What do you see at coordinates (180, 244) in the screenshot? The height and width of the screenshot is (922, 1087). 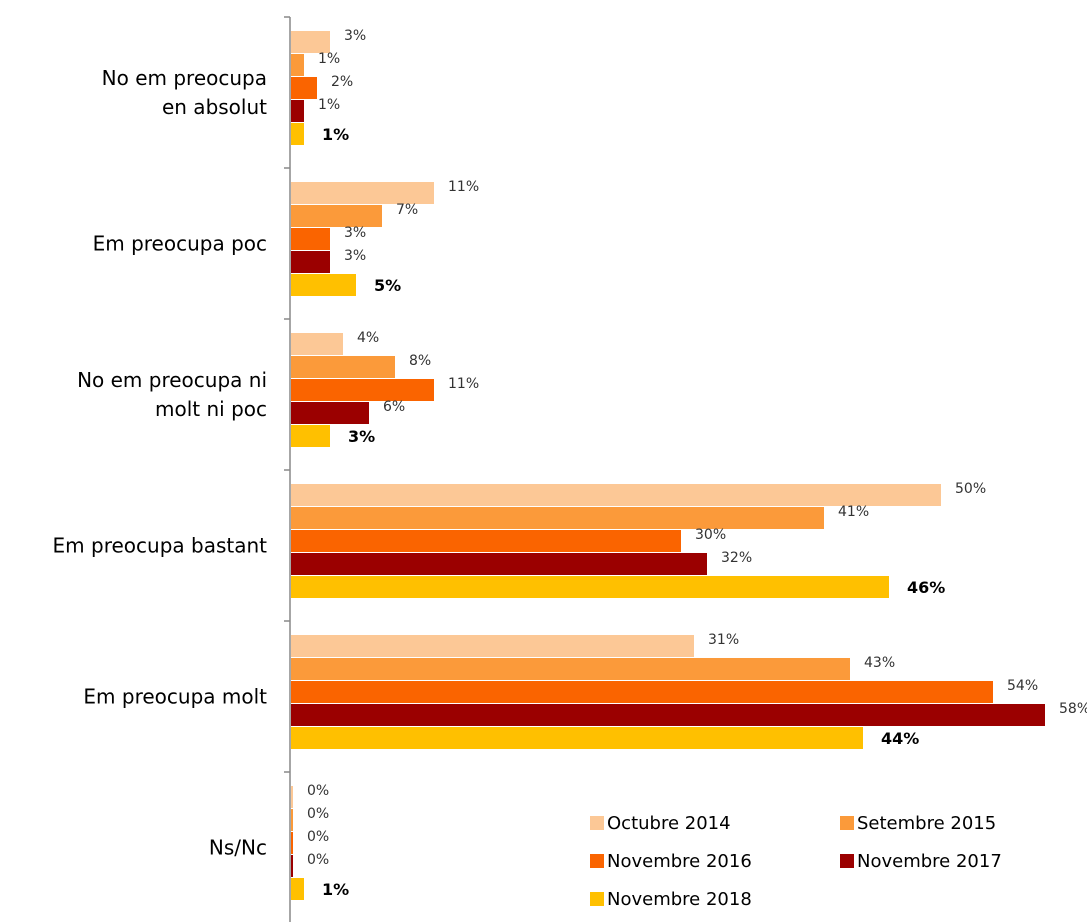 I see `category-label: Em preocupa poc` at bounding box center [180, 244].